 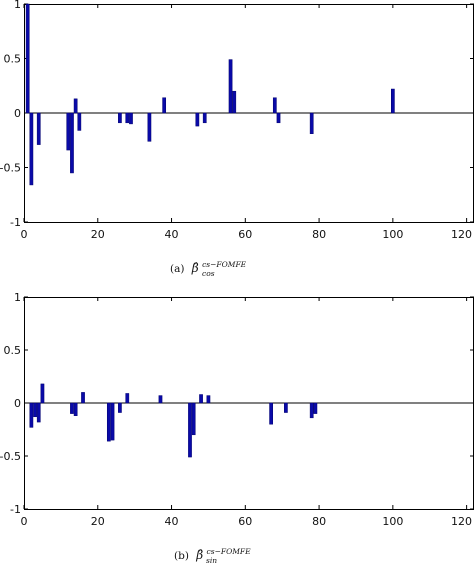 I want to click on x-tick-label-b: 80, so click(x=319, y=521).